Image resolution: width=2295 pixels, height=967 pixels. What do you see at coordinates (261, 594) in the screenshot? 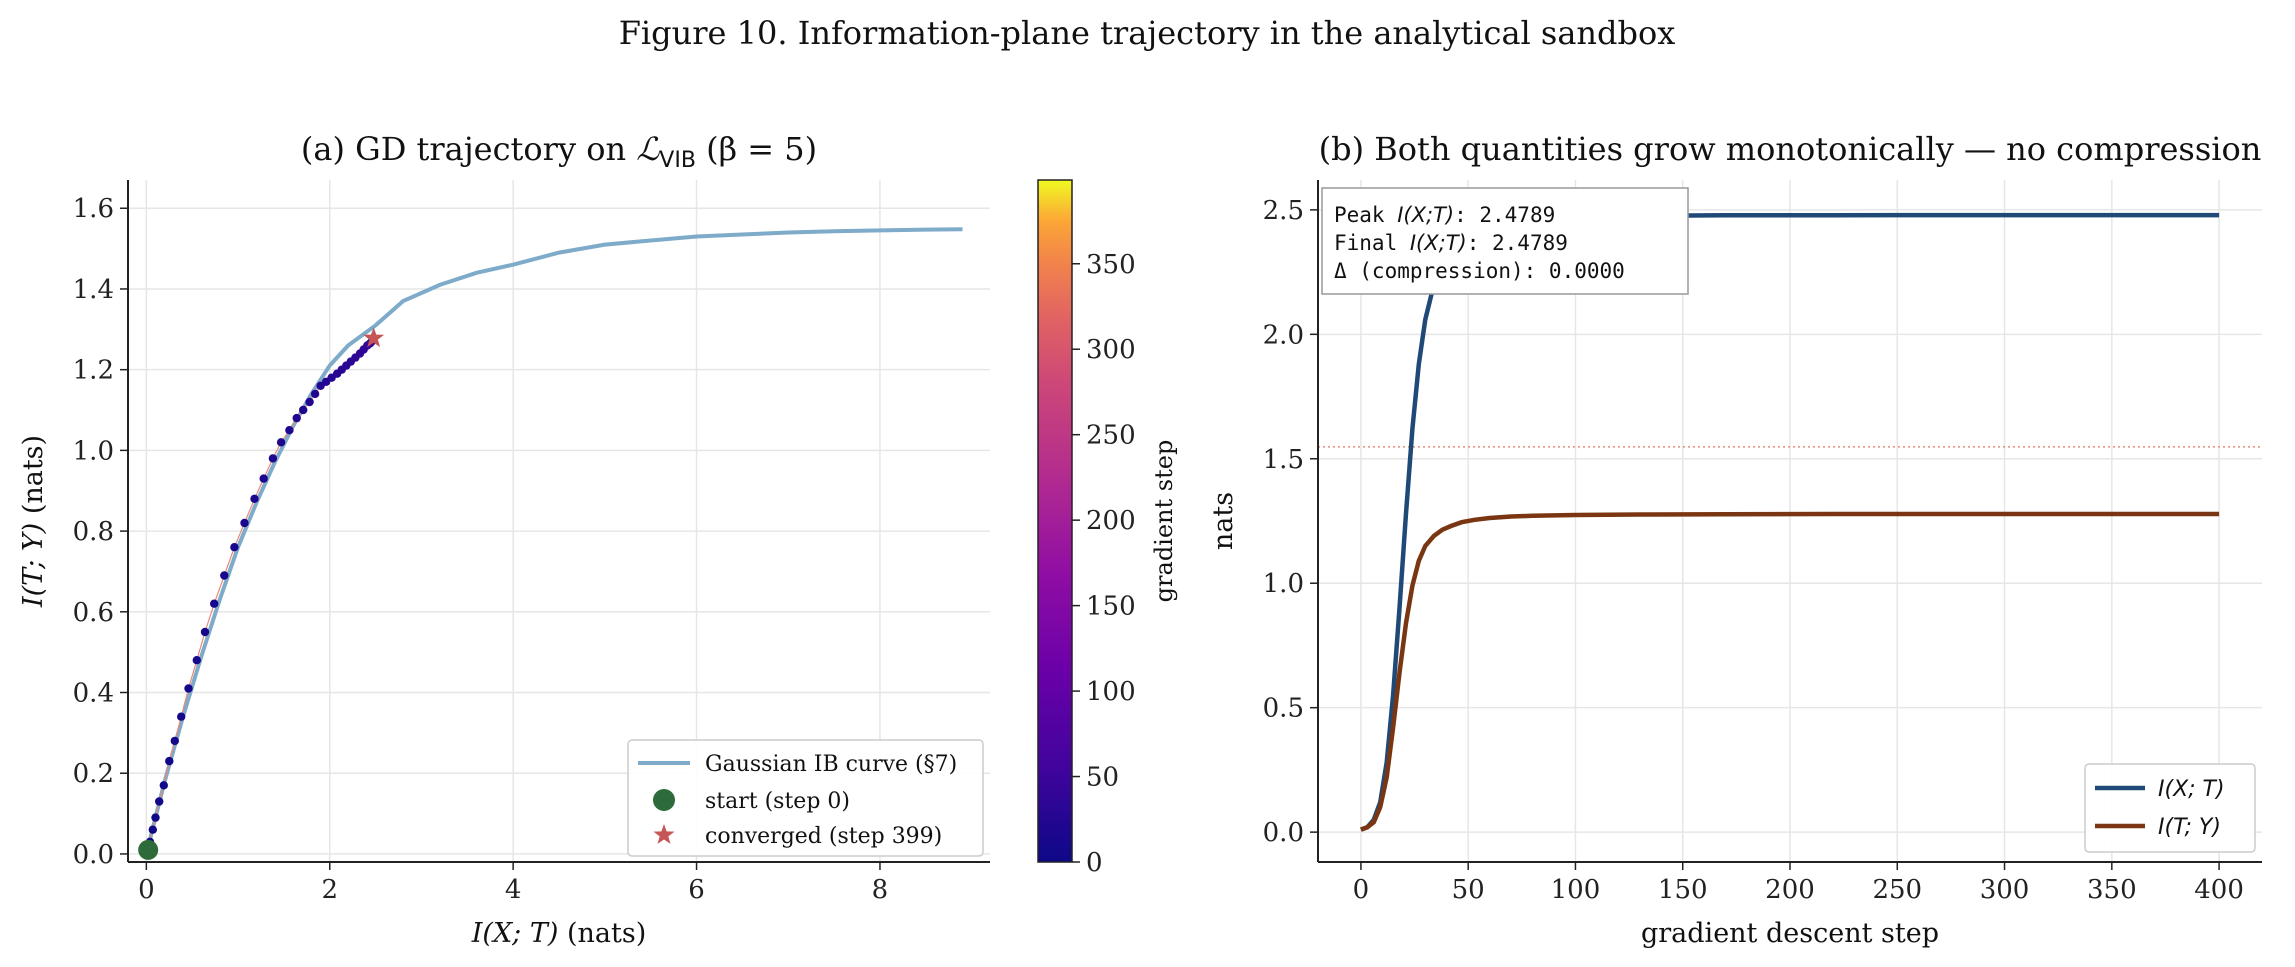
I see `trajectory-points` at bounding box center [261, 594].